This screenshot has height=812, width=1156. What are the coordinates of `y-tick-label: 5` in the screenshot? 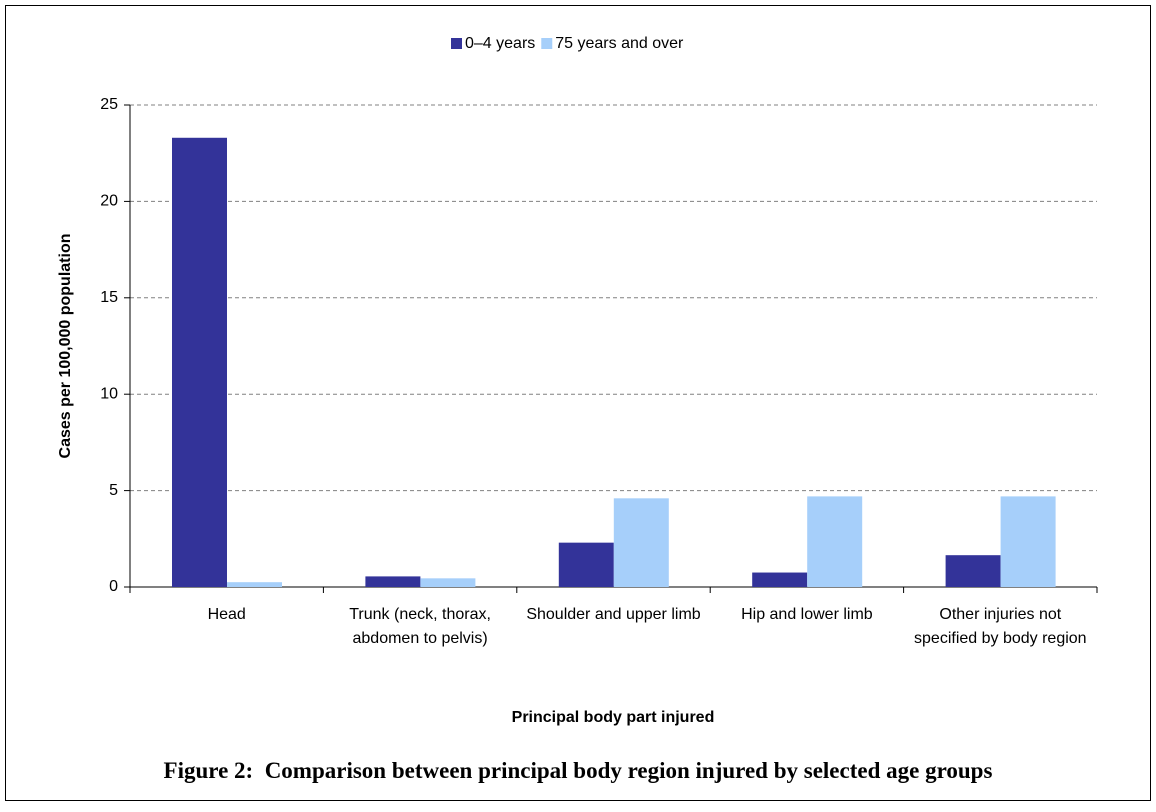 It's located at (113, 490).